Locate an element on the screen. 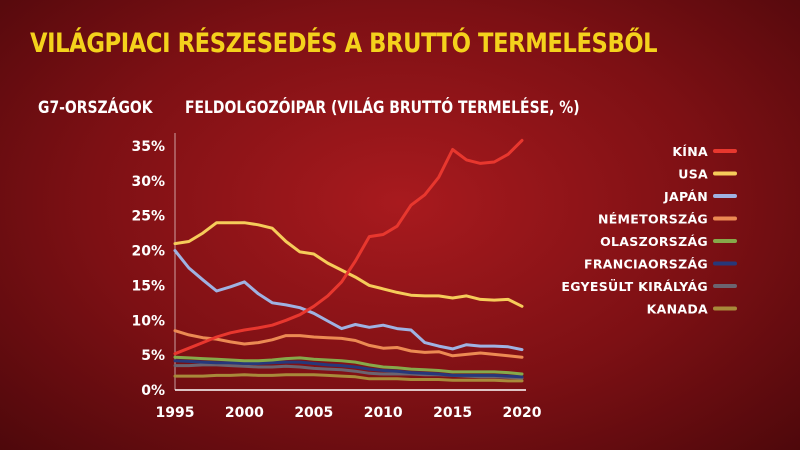  x-axis-ticks: 1995 2000 2005 2010 2015 2020 is located at coordinates (349, 413).